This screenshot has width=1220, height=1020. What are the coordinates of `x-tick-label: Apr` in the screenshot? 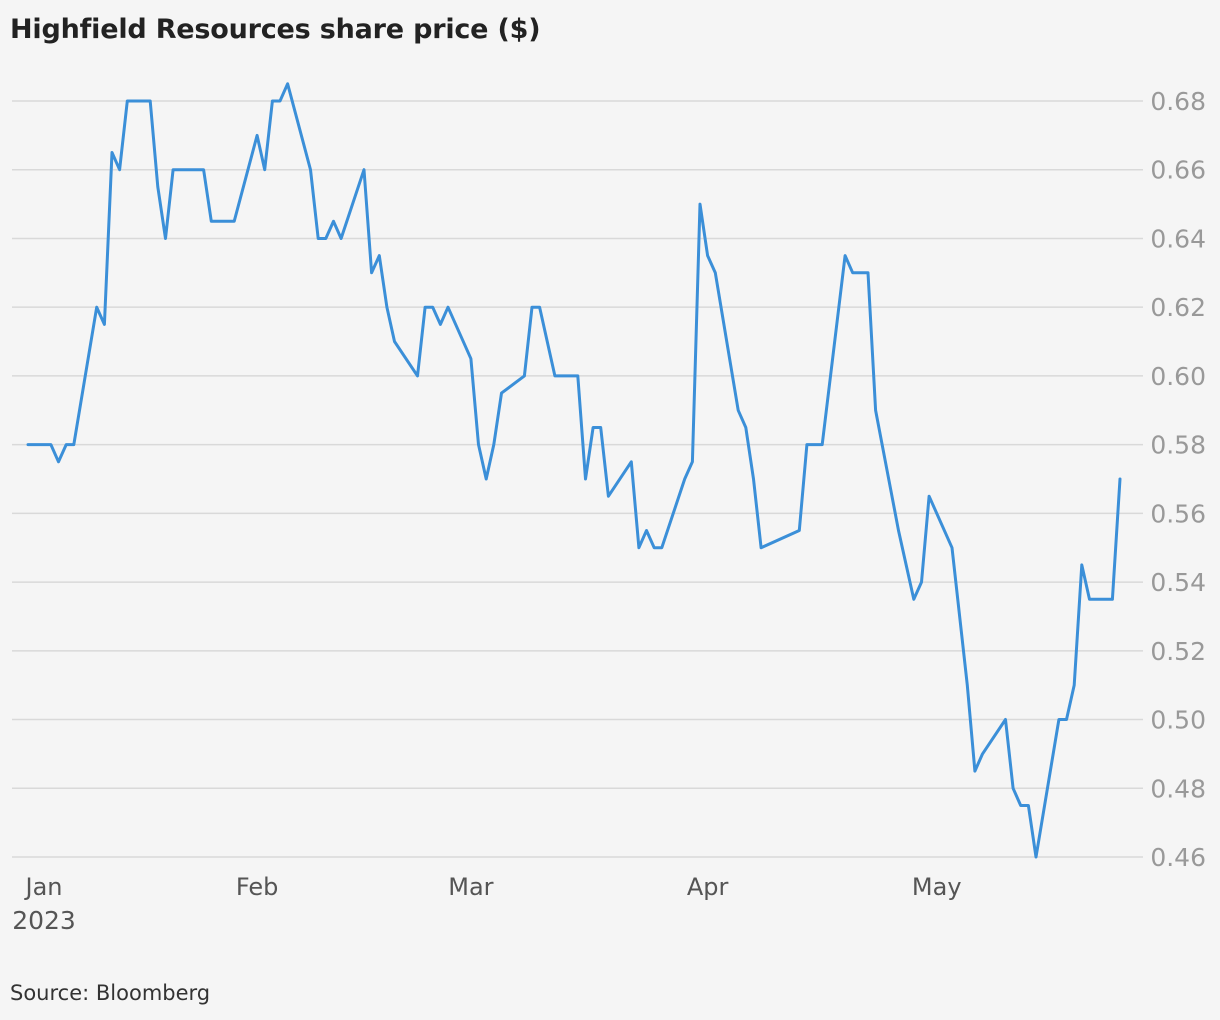 It's located at (708, 887).